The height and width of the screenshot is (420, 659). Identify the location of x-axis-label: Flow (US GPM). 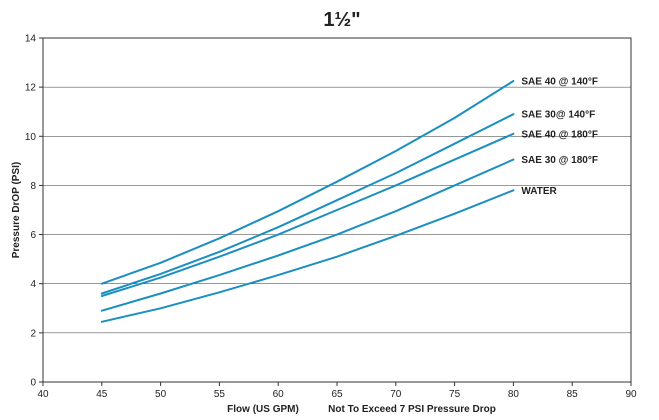
(263, 409).